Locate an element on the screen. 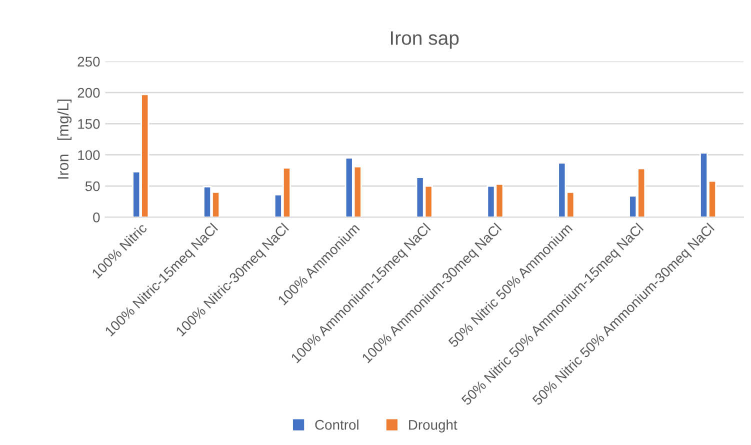  legend-label: Drought is located at coordinates (433, 426).